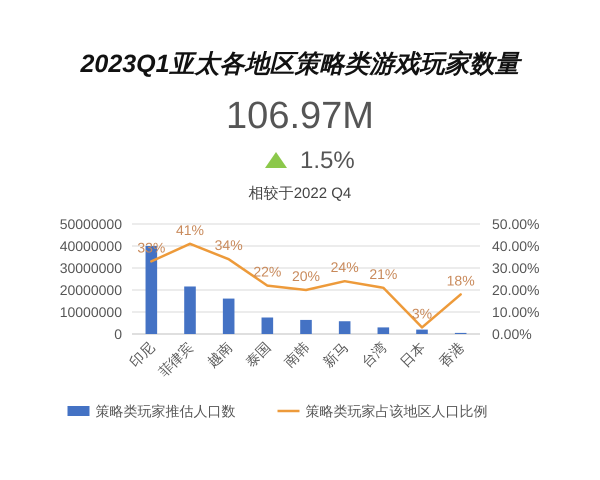  I want to click on data-label: 33%, so click(151, 247).